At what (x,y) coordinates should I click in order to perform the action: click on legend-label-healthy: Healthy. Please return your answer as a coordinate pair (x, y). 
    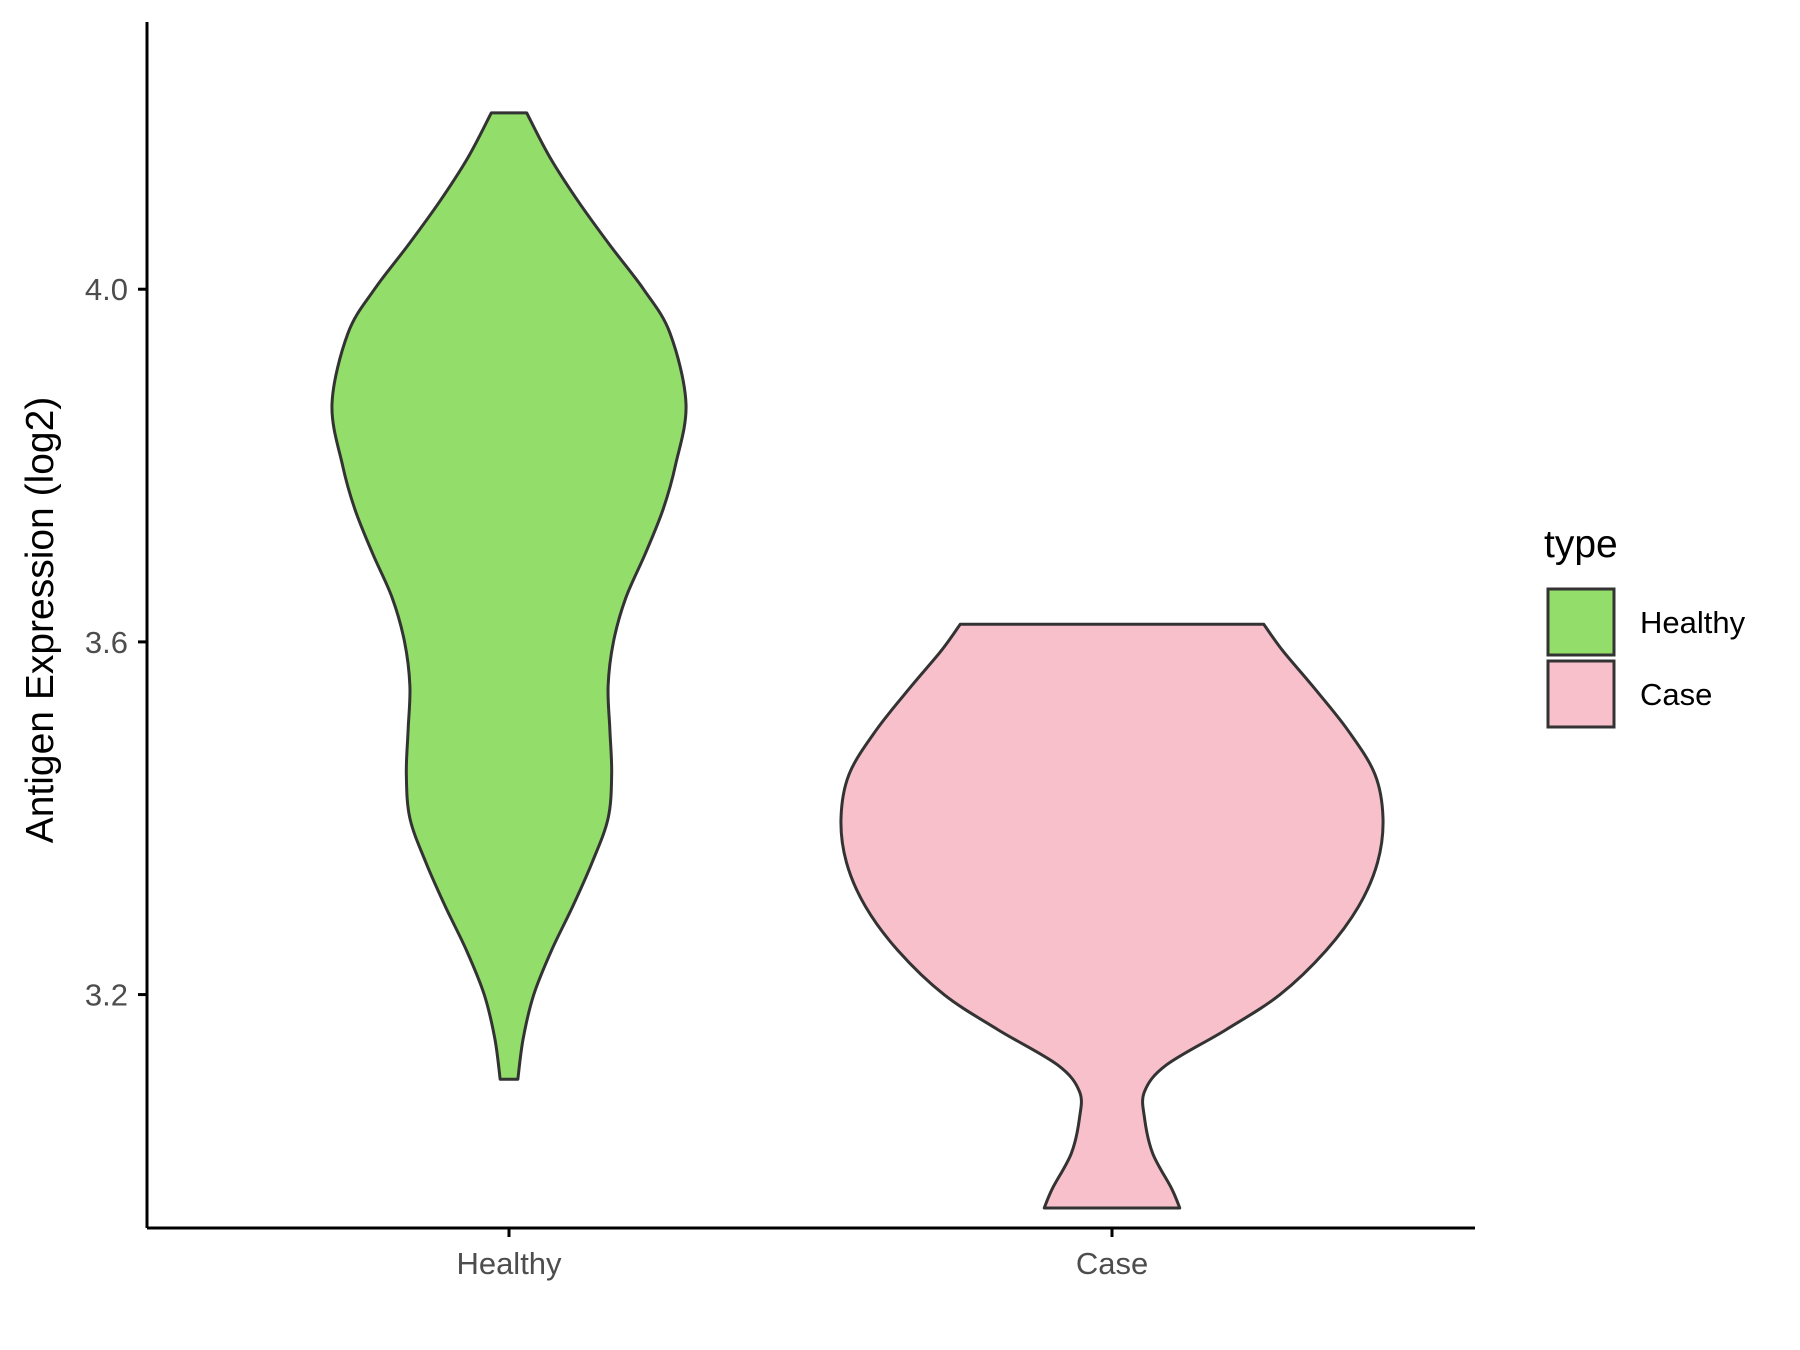
    Looking at the image, I should click on (1693, 622).